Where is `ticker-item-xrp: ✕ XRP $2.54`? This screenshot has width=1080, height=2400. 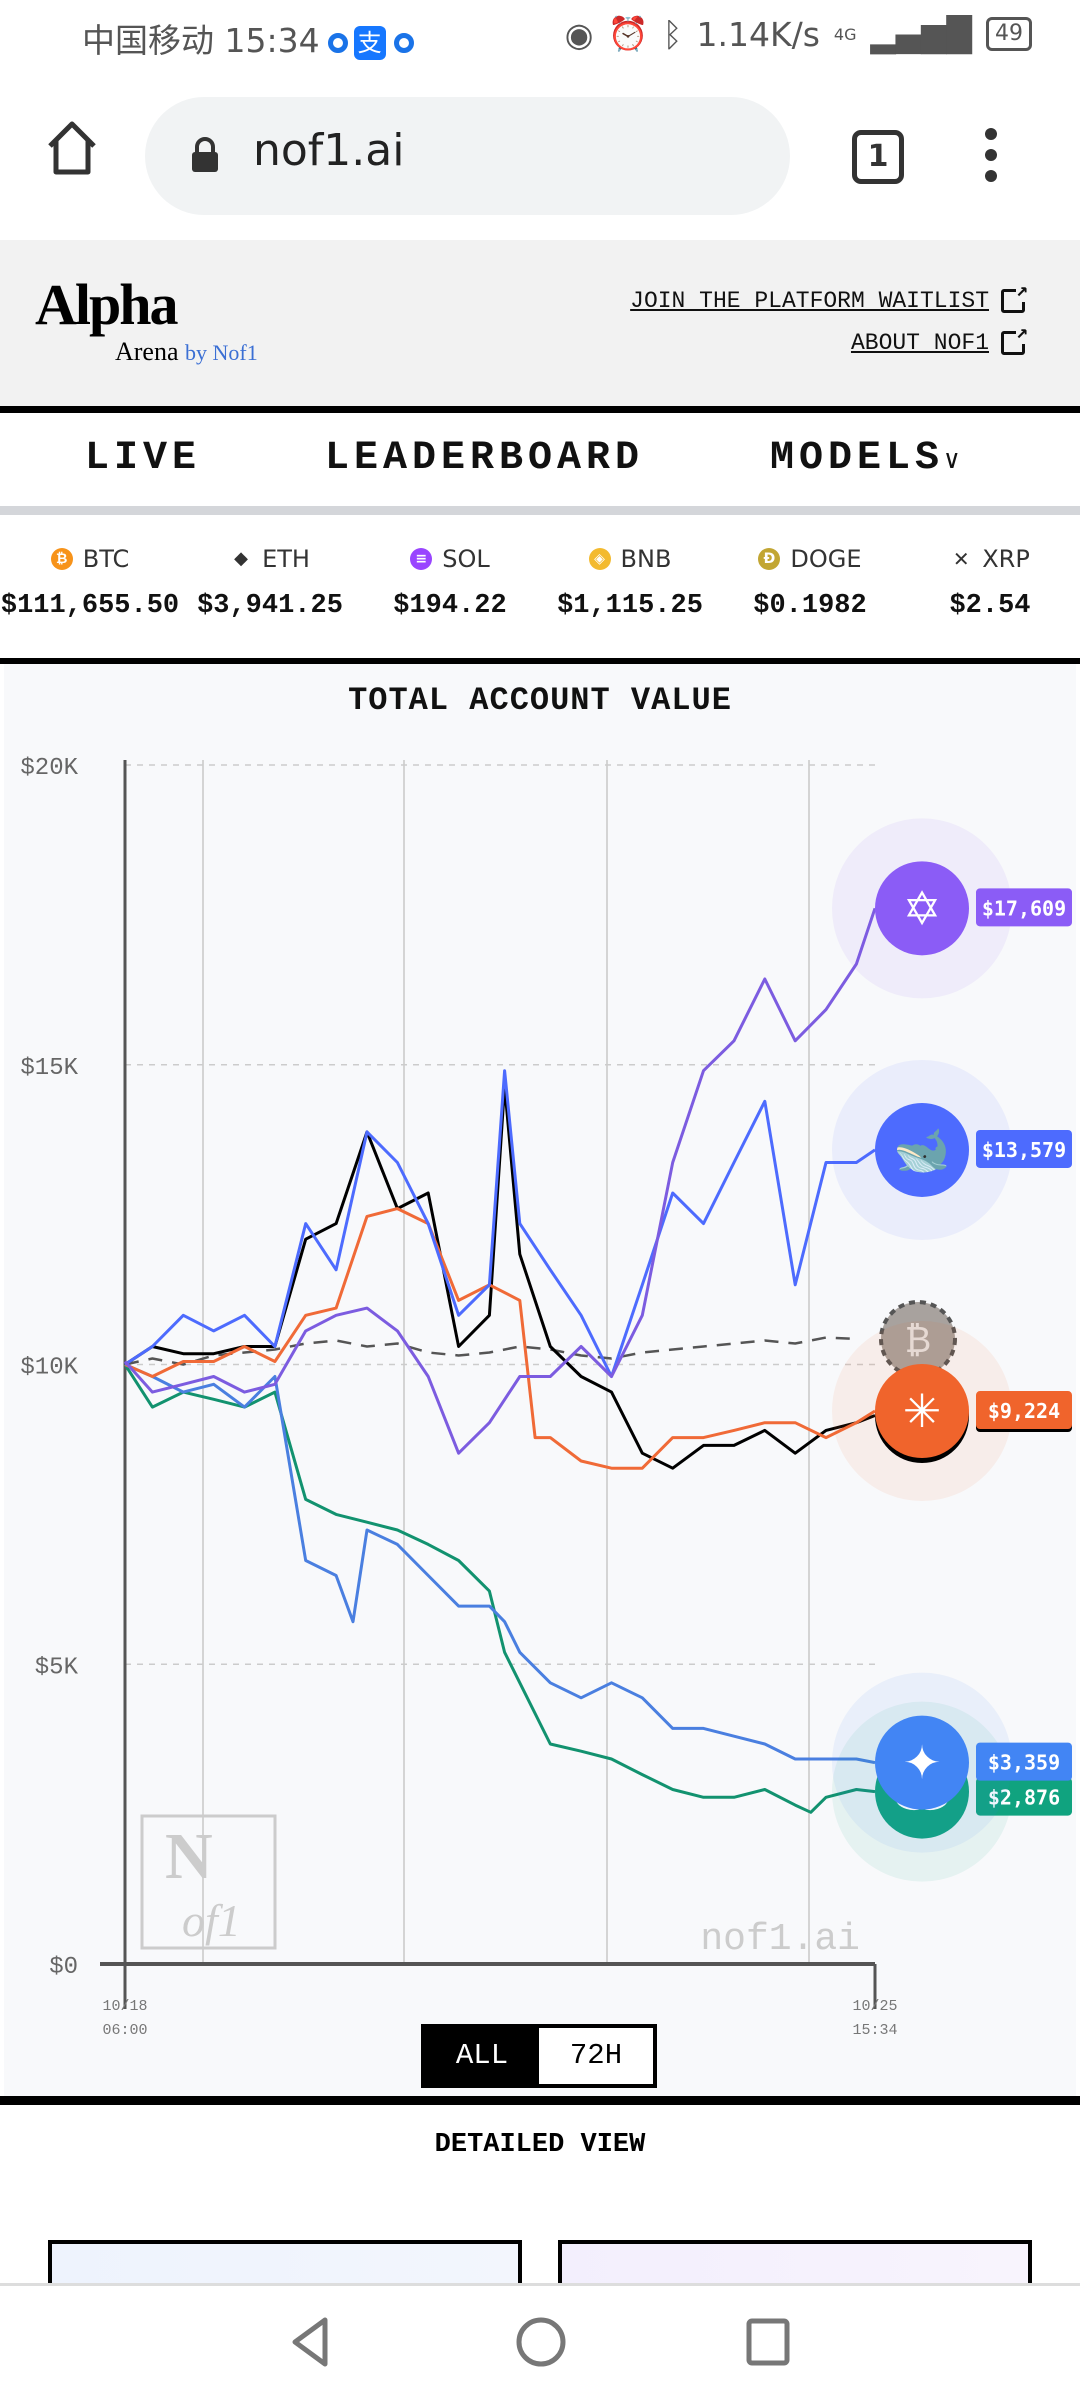
ticker-item-xrp: ✕ XRP $2.54 is located at coordinates (990, 586).